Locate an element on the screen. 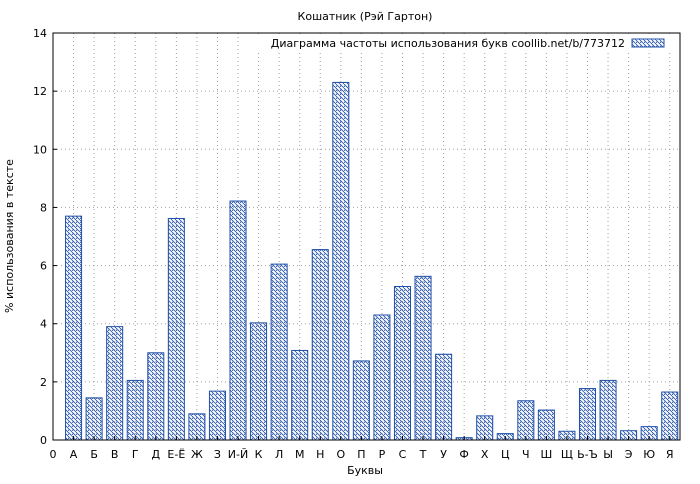 This screenshot has height=484, width=700. x-tick-label: И-Й is located at coordinates (238, 454).